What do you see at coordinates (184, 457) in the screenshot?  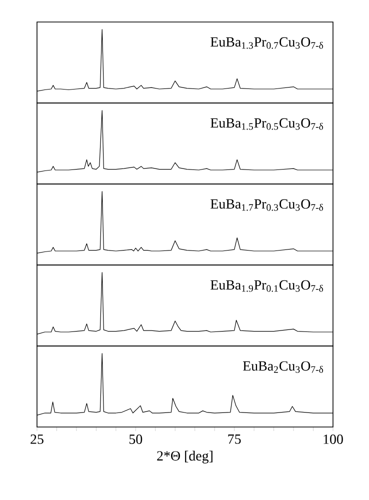 I see `x-axis-title: 2*Θ [deg]` at bounding box center [184, 457].